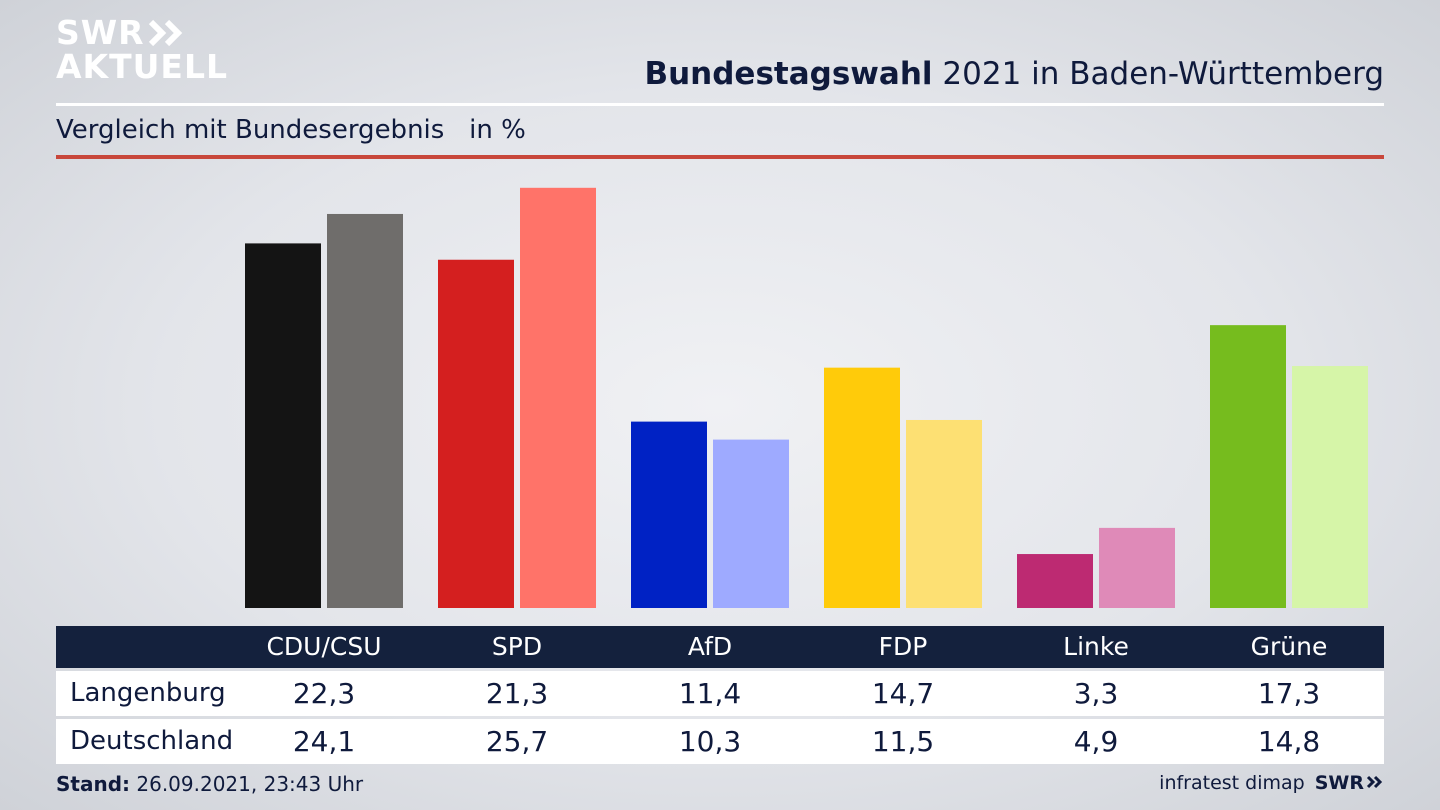 The height and width of the screenshot is (810, 1440). What do you see at coordinates (903, 741) in the screenshot?
I see `table-cell: 11,5` at bounding box center [903, 741].